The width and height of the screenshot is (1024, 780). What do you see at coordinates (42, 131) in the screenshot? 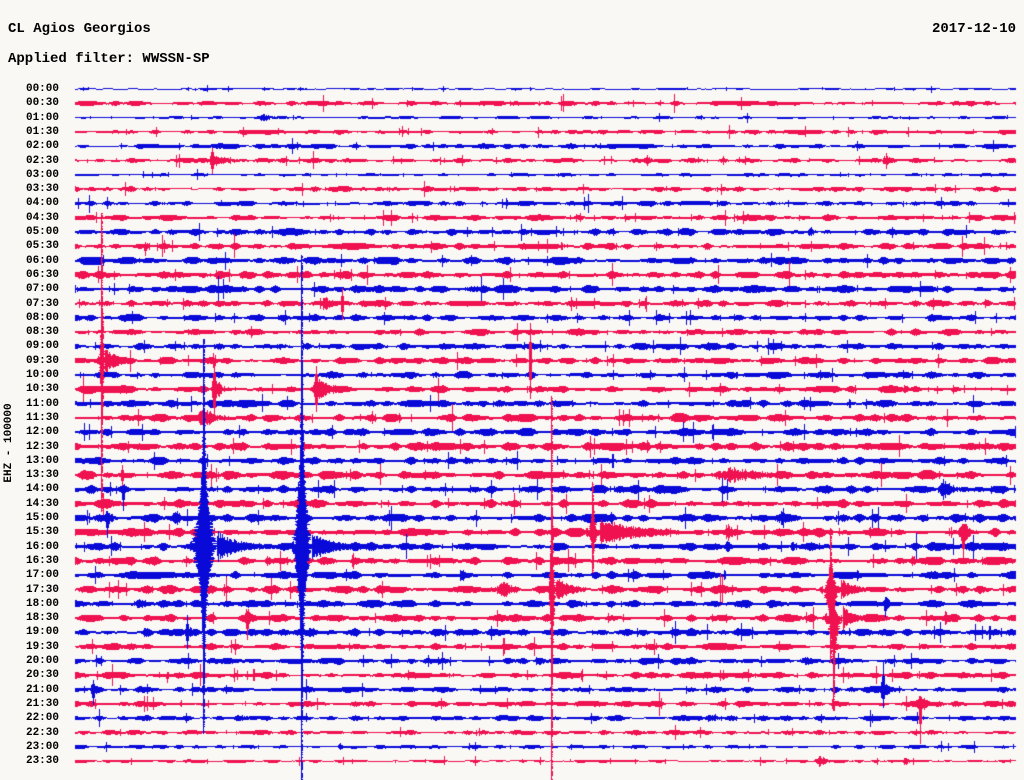
I see `row-time-label: 01:30` at bounding box center [42, 131].